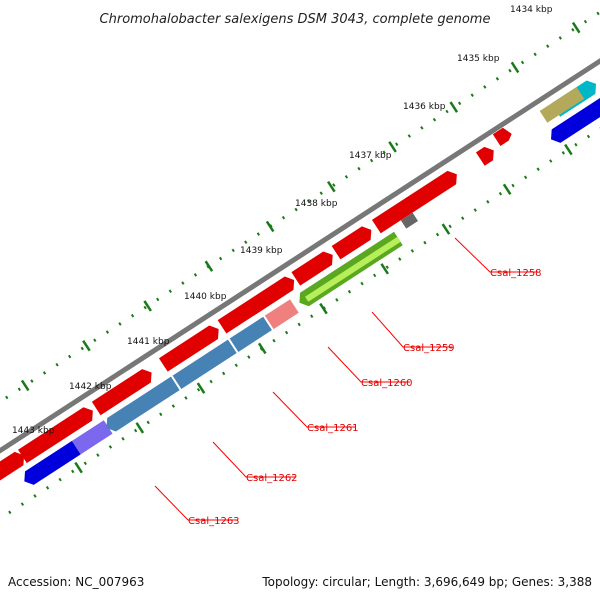 The image size is (600, 604). What do you see at coordinates (205, 297) in the screenshot?
I see `tick-label: 1440 kbp` at bounding box center [205, 297].